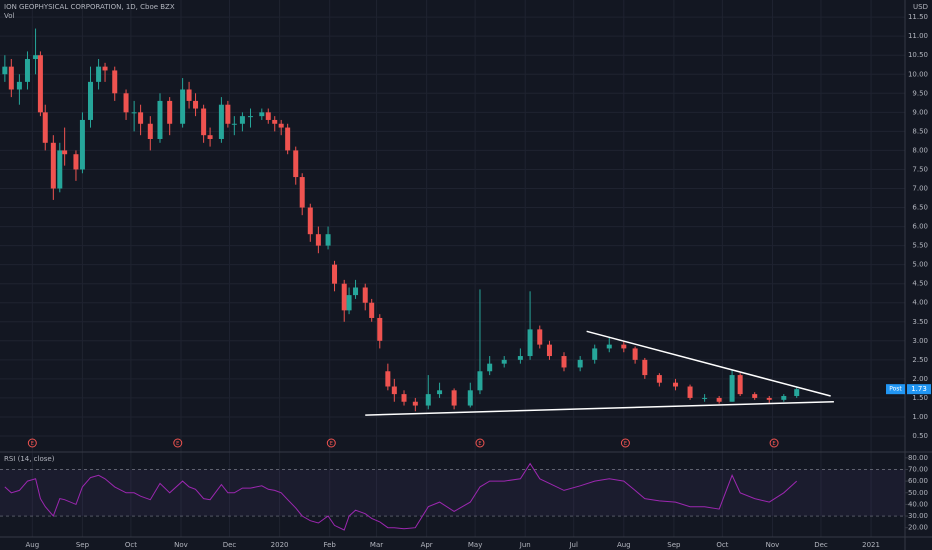 Image resolution: width=932 pixels, height=550 pixels. I want to click on y-tick-label: 7.50, so click(920, 169).